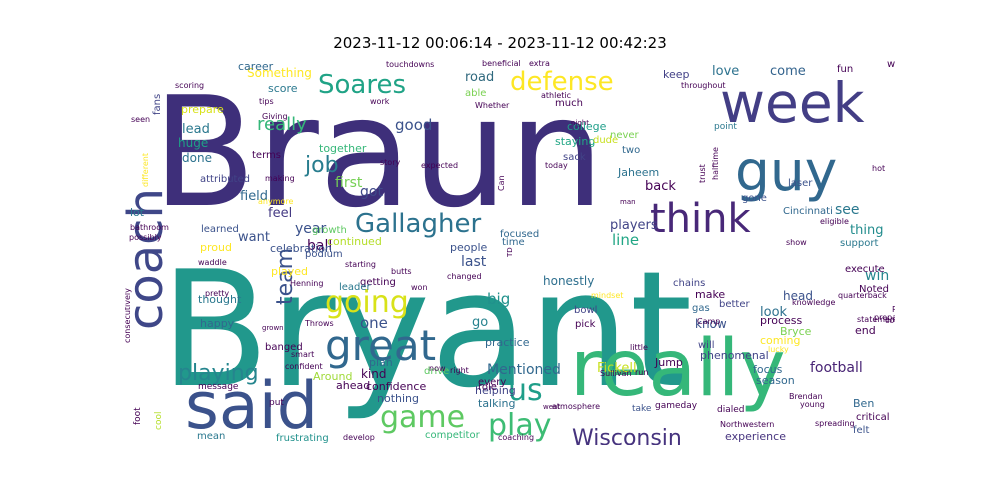  I want to click on word-said-5: said, so click(251, 406).